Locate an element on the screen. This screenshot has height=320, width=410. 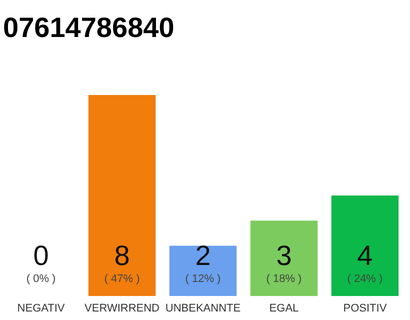
annotation: ( 18% ) is located at coordinates (284, 279).